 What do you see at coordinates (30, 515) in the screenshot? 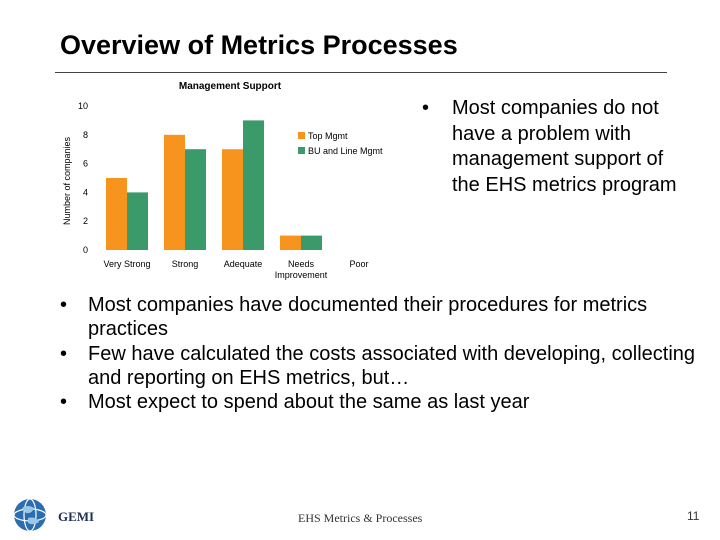
I see `globe-icon` at bounding box center [30, 515].